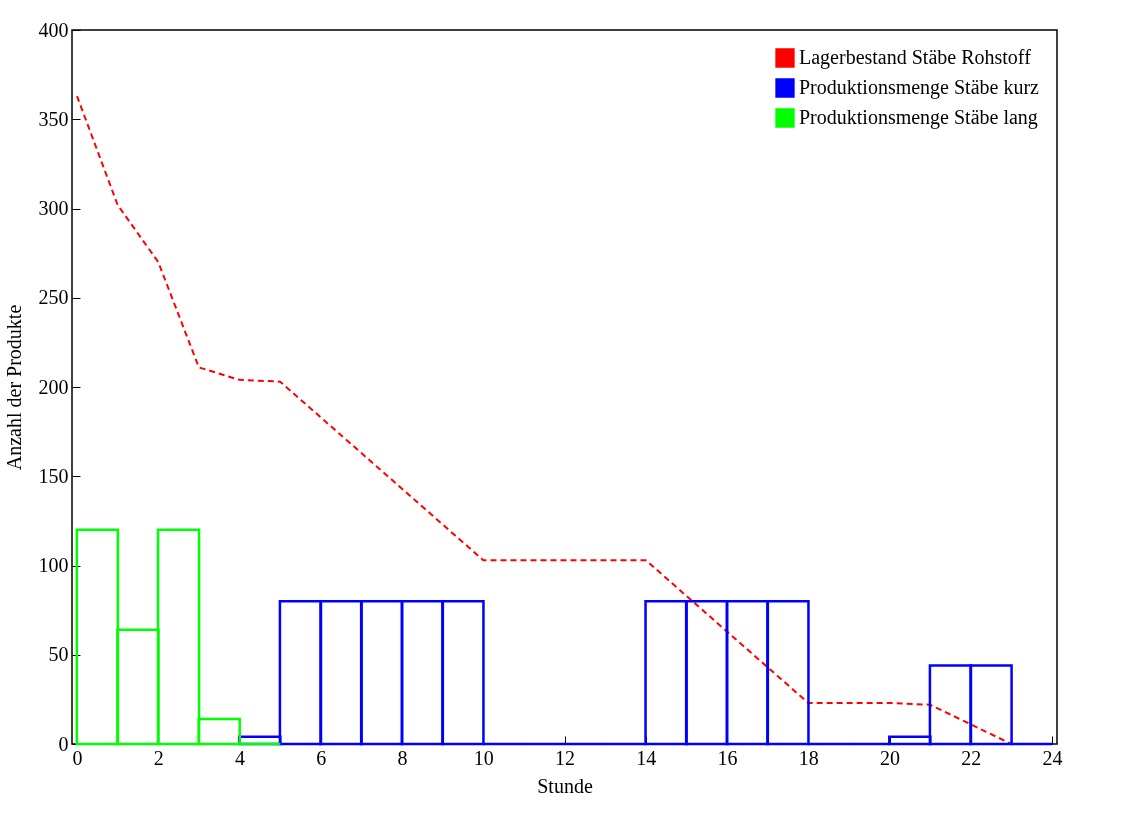 This screenshot has width=1147, height=817. I want to click on x-tick-label: 14, so click(646, 757).